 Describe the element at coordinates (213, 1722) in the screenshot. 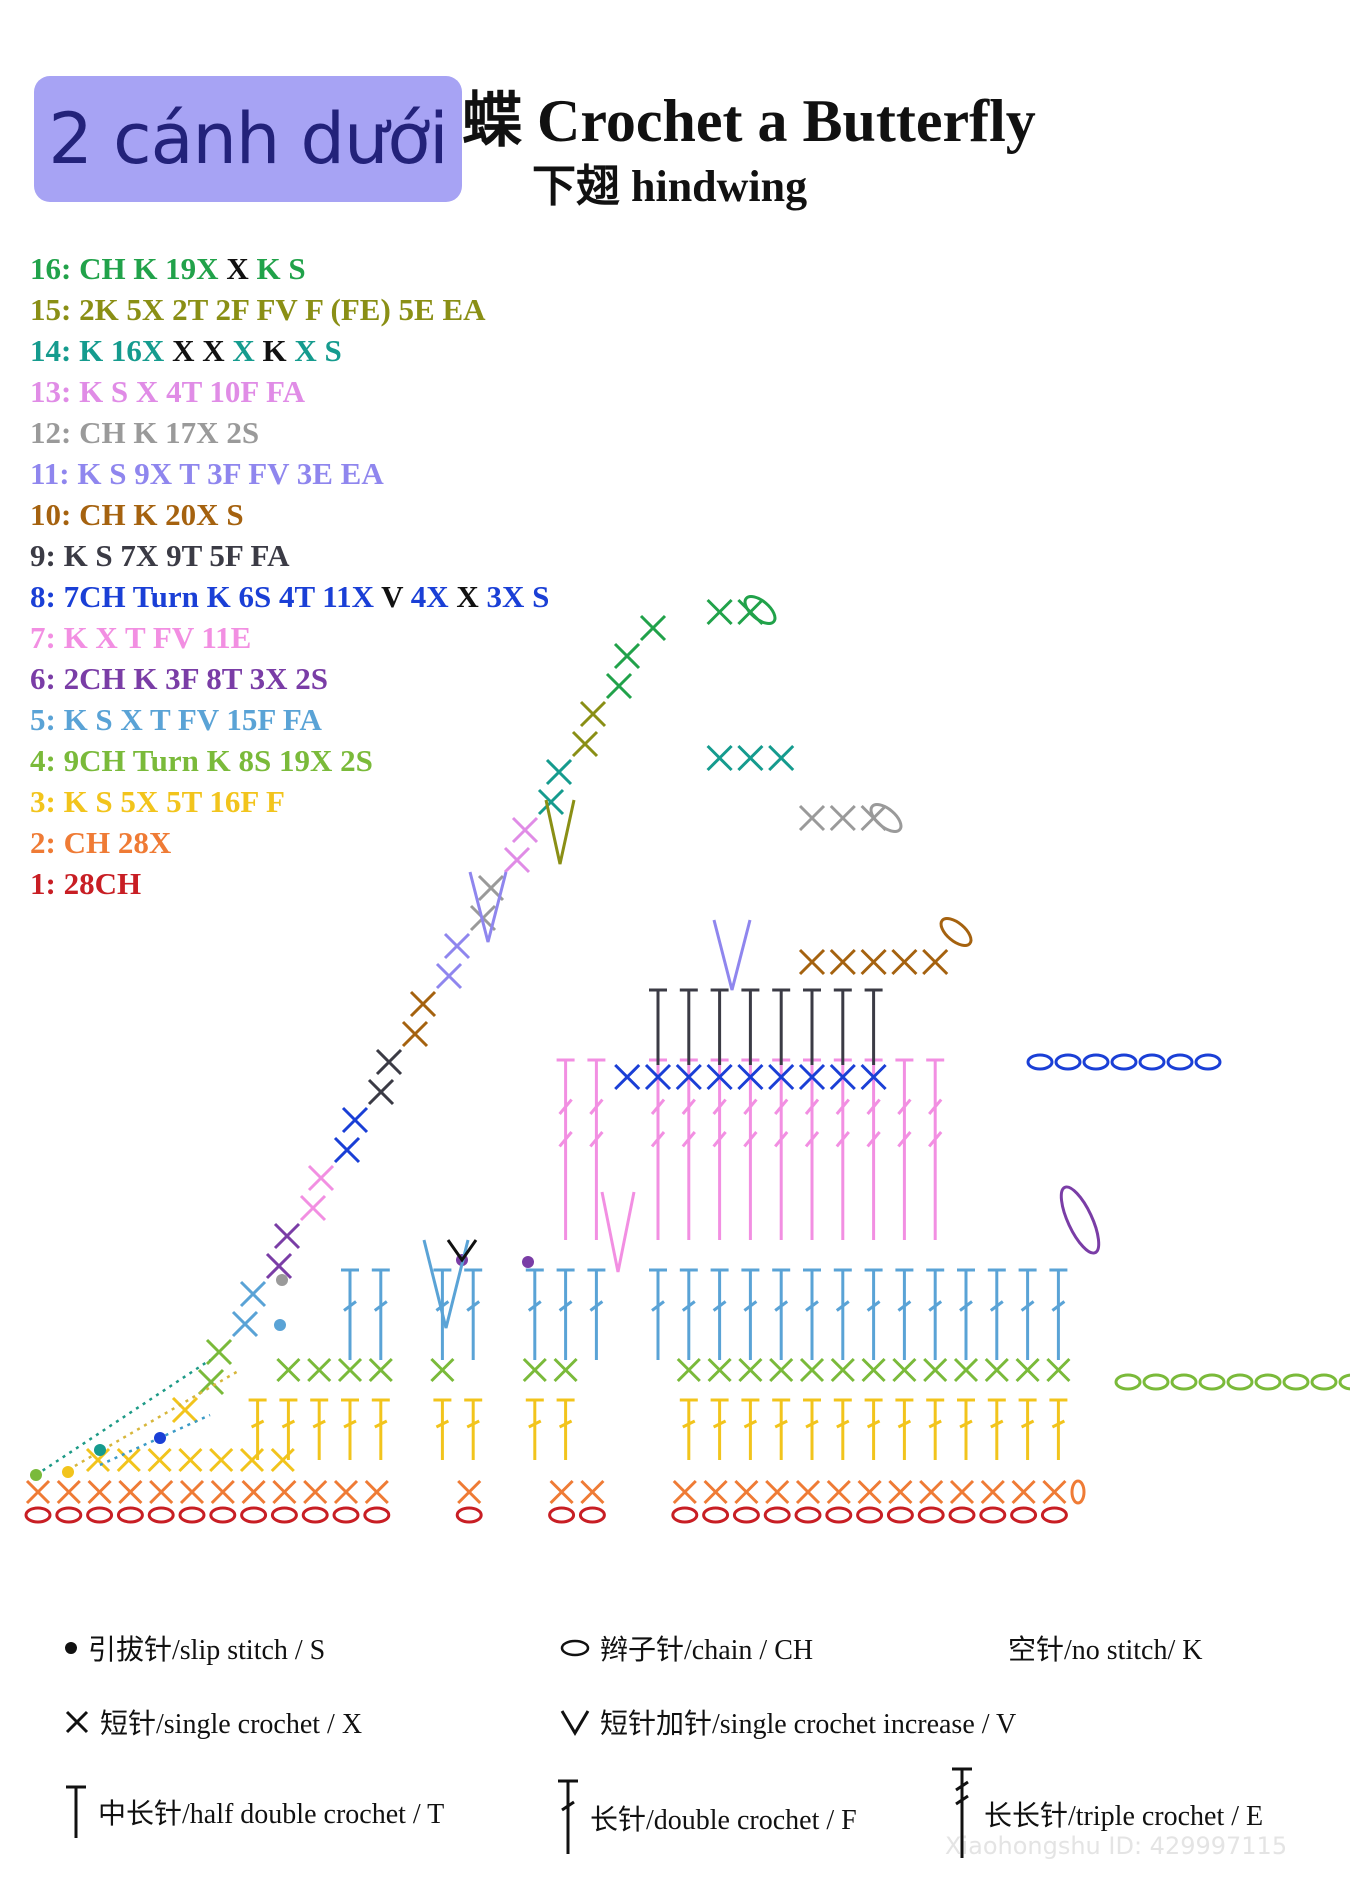

I see `legend-single-crochet: 短针/single crochet / X` at that location.